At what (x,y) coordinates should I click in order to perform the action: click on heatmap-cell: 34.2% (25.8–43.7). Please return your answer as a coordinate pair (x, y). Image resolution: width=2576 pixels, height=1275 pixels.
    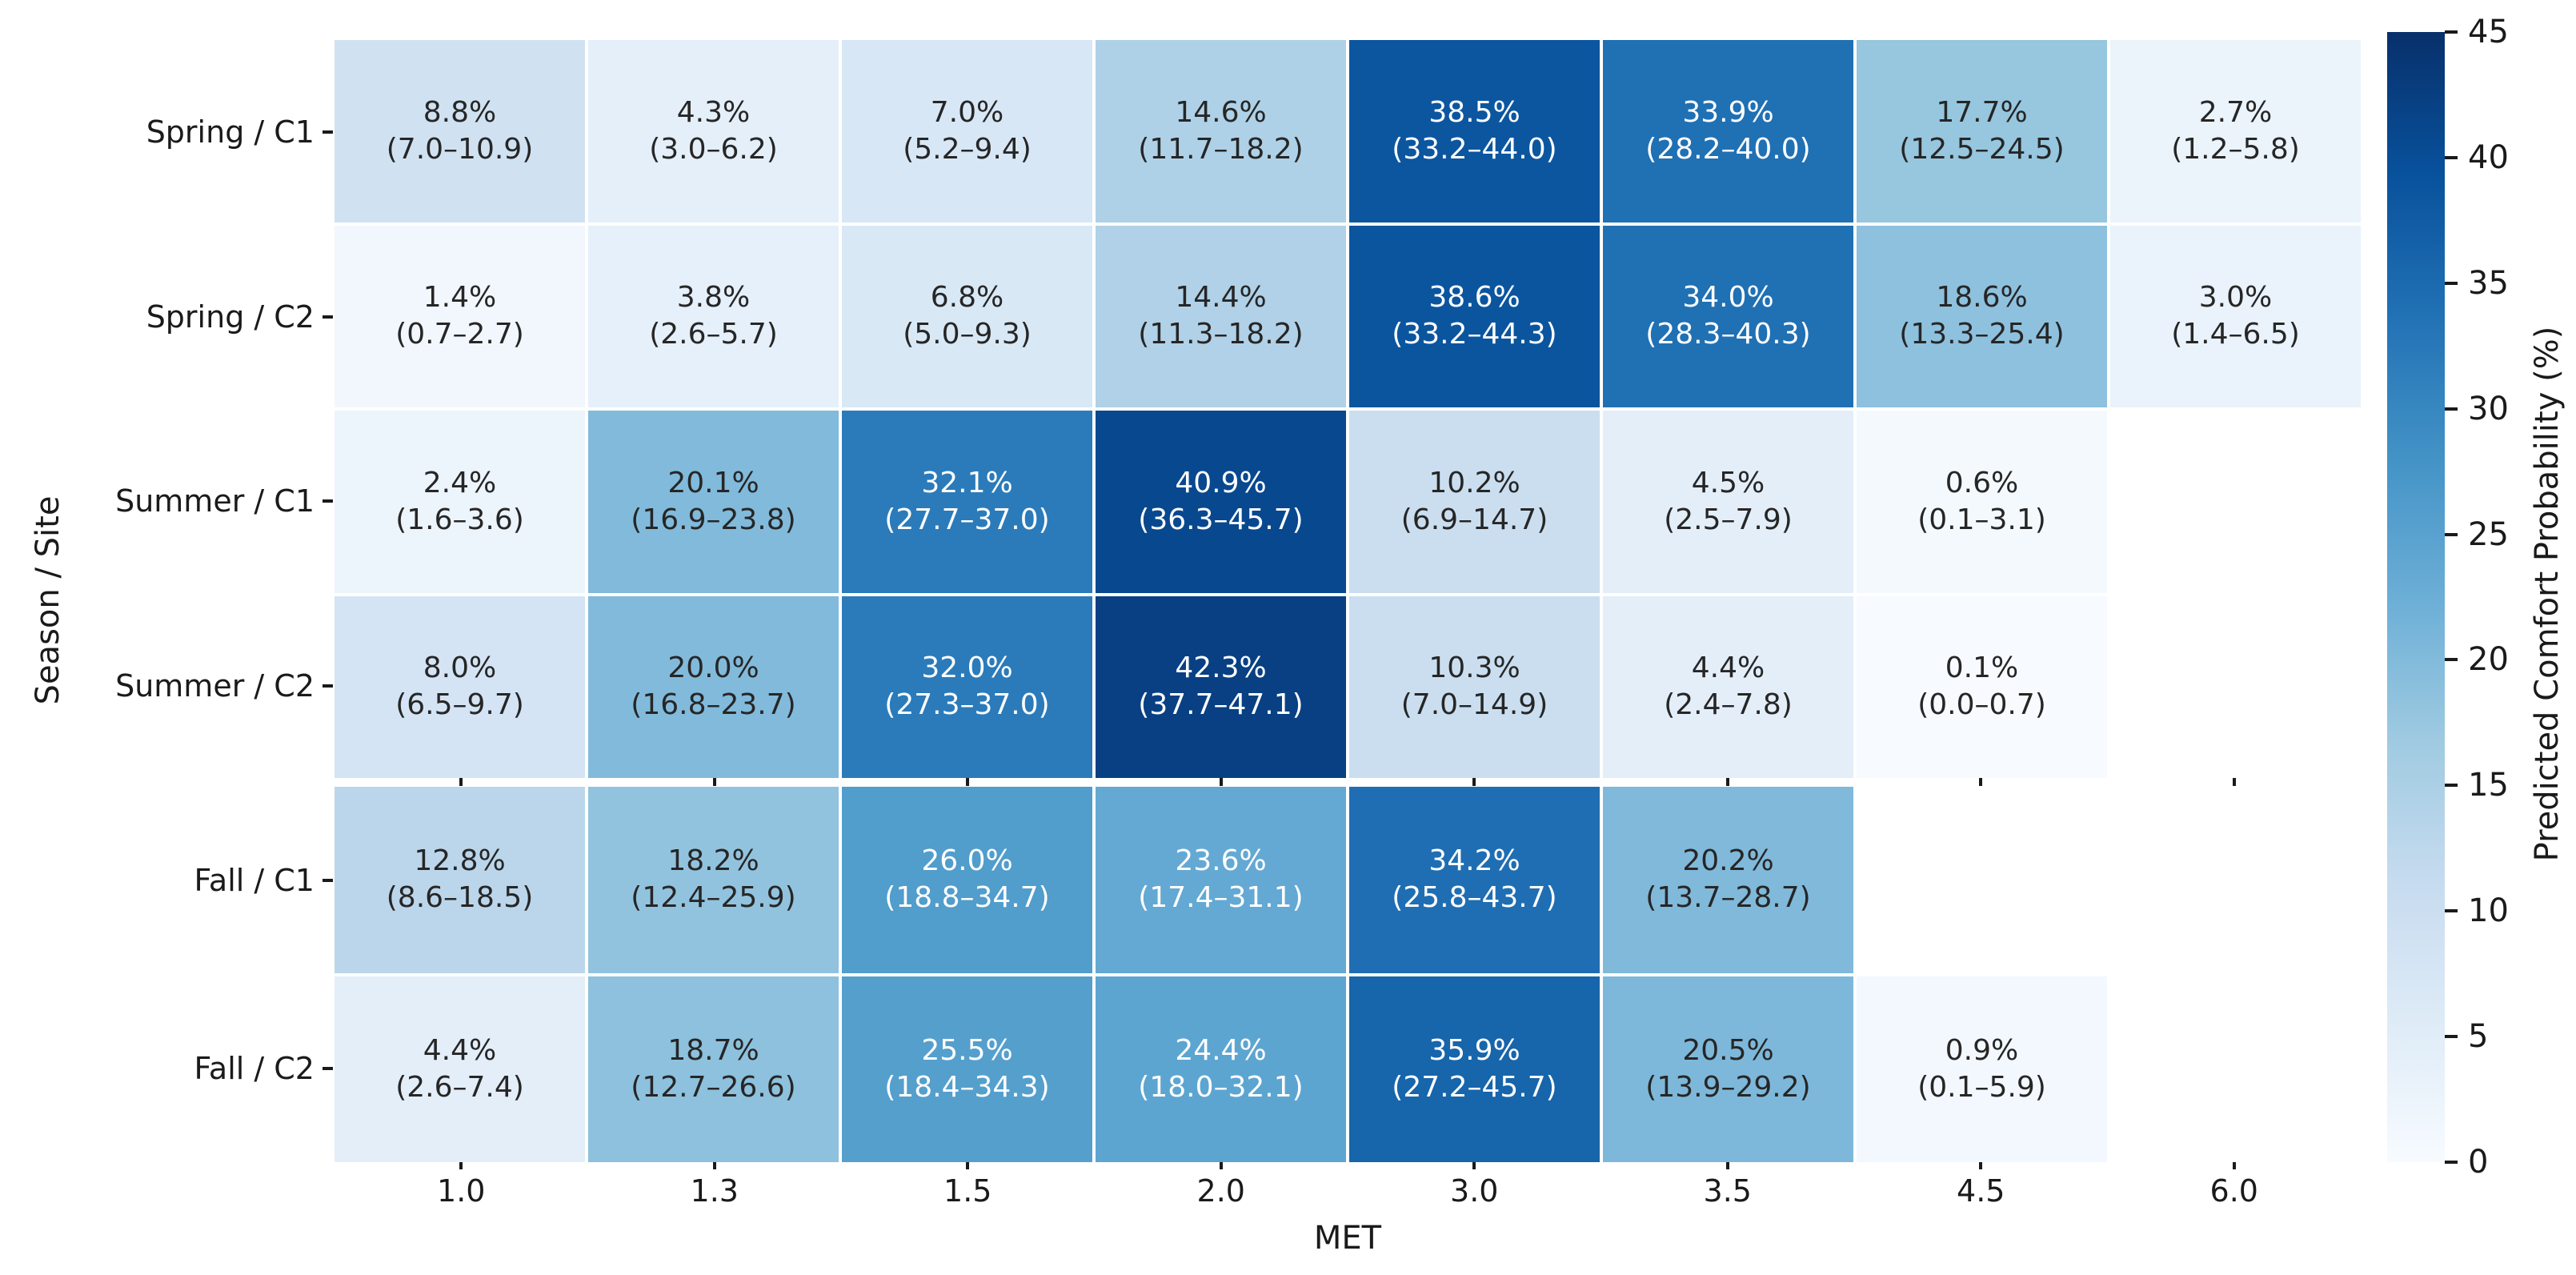
    Looking at the image, I should click on (1474, 880).